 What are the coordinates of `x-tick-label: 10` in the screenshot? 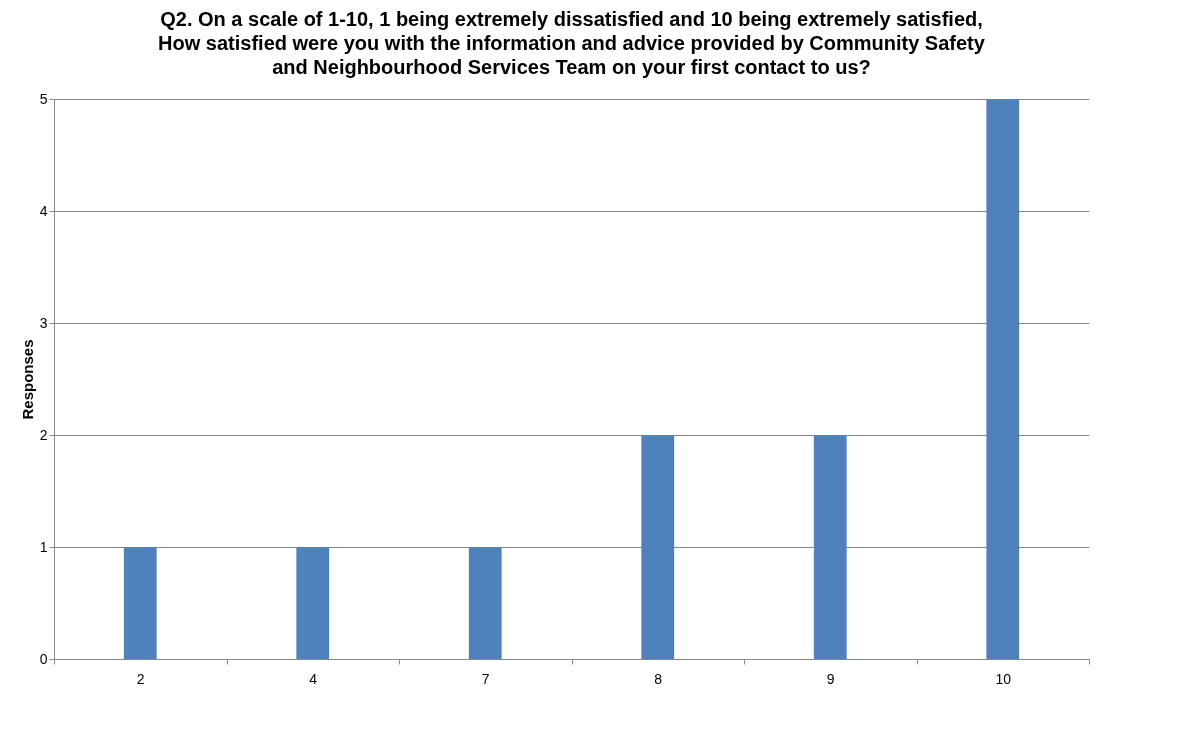 It's located at (1003, 678).